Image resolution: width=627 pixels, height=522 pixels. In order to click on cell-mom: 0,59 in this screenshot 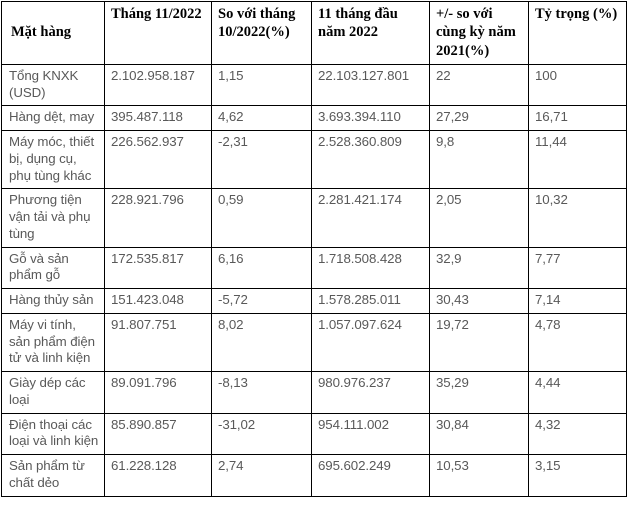, I will do `click(261, 218)`.